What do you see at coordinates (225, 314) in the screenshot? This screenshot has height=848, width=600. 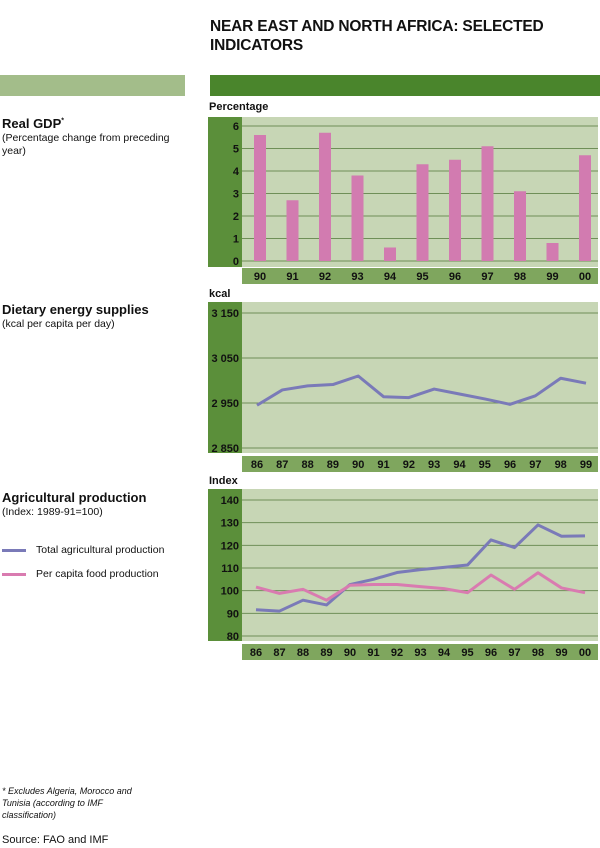 I see `y-tick-label: 3 150` at bounding box center [225, 314].